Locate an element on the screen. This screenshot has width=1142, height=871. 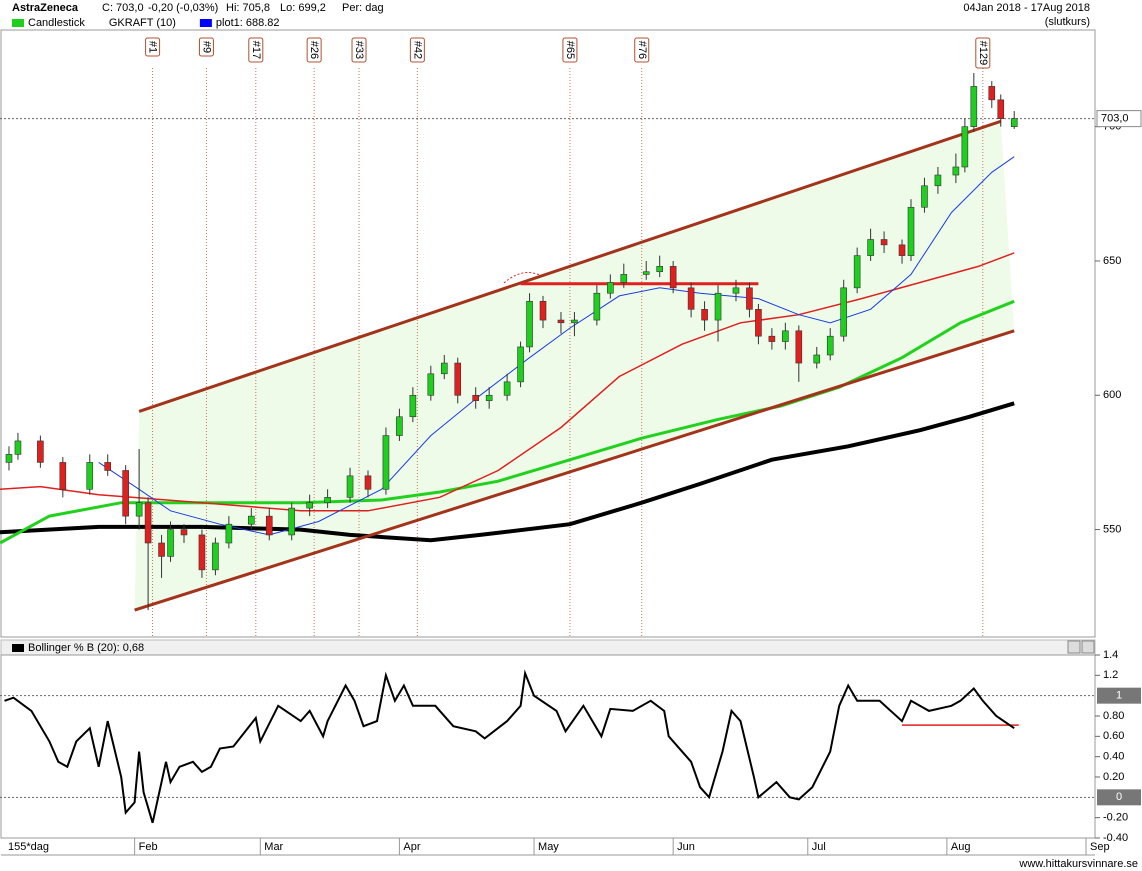
legend-entry: GKRAFT (10) is located at coordinates (142, 23).